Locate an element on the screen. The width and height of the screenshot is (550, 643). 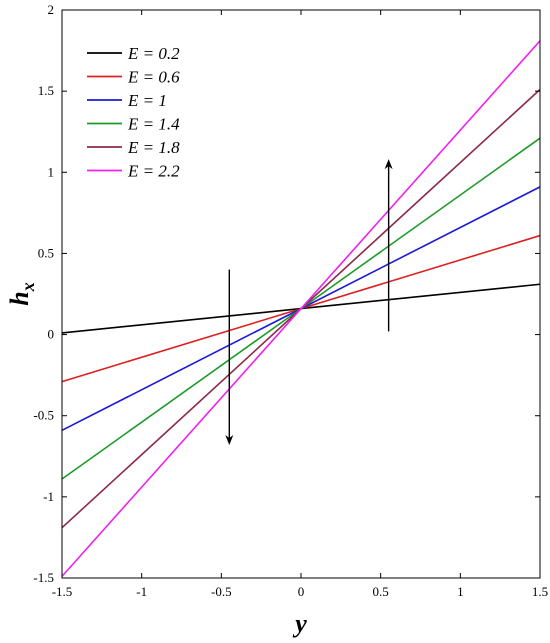
legend-label-2: E = 1 is located at coordinates (147, 100).